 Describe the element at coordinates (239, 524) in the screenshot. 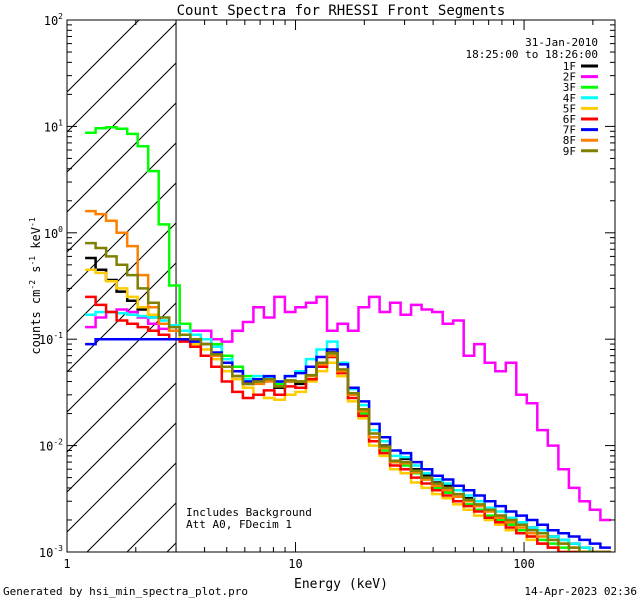

I see `note-attenuator: Att A0, FDecim 1` at that location.